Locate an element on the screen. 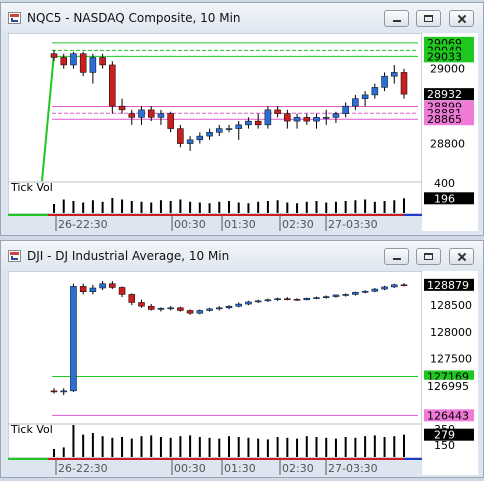  chart-app-icon is located at coordinates (14, 18).